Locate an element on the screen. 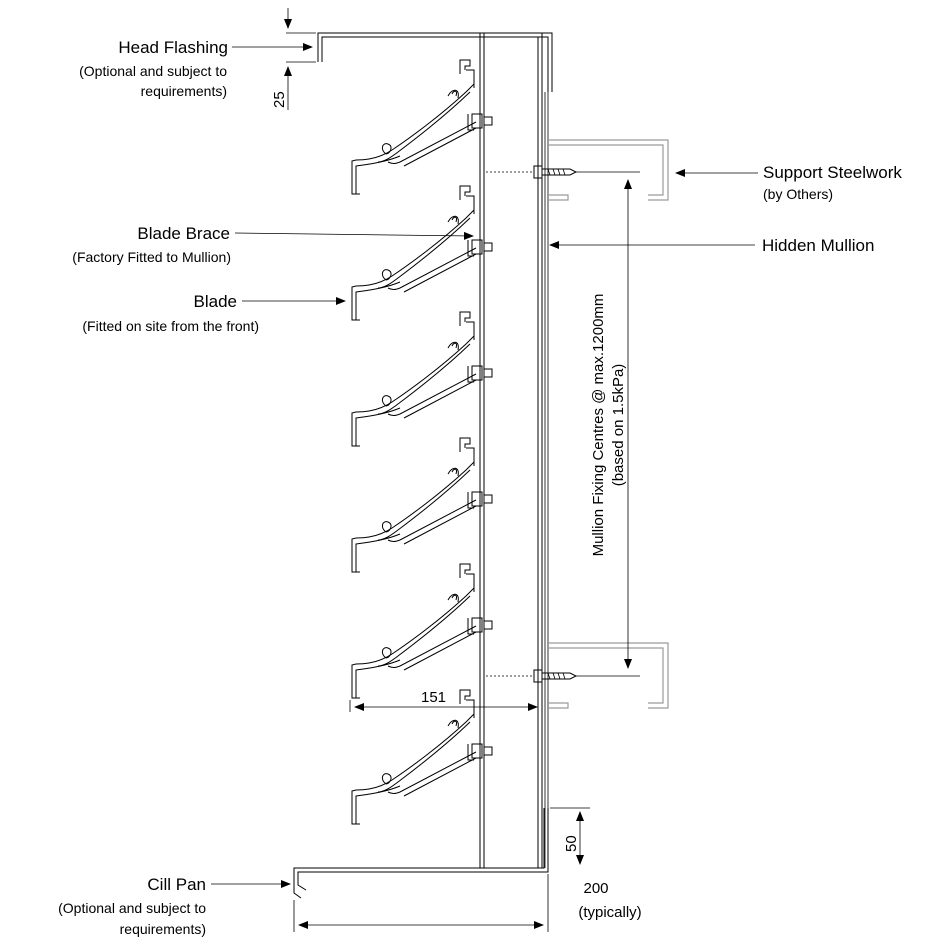  cill-pan-title: Cill Pan is located at coordinates (176, 884).